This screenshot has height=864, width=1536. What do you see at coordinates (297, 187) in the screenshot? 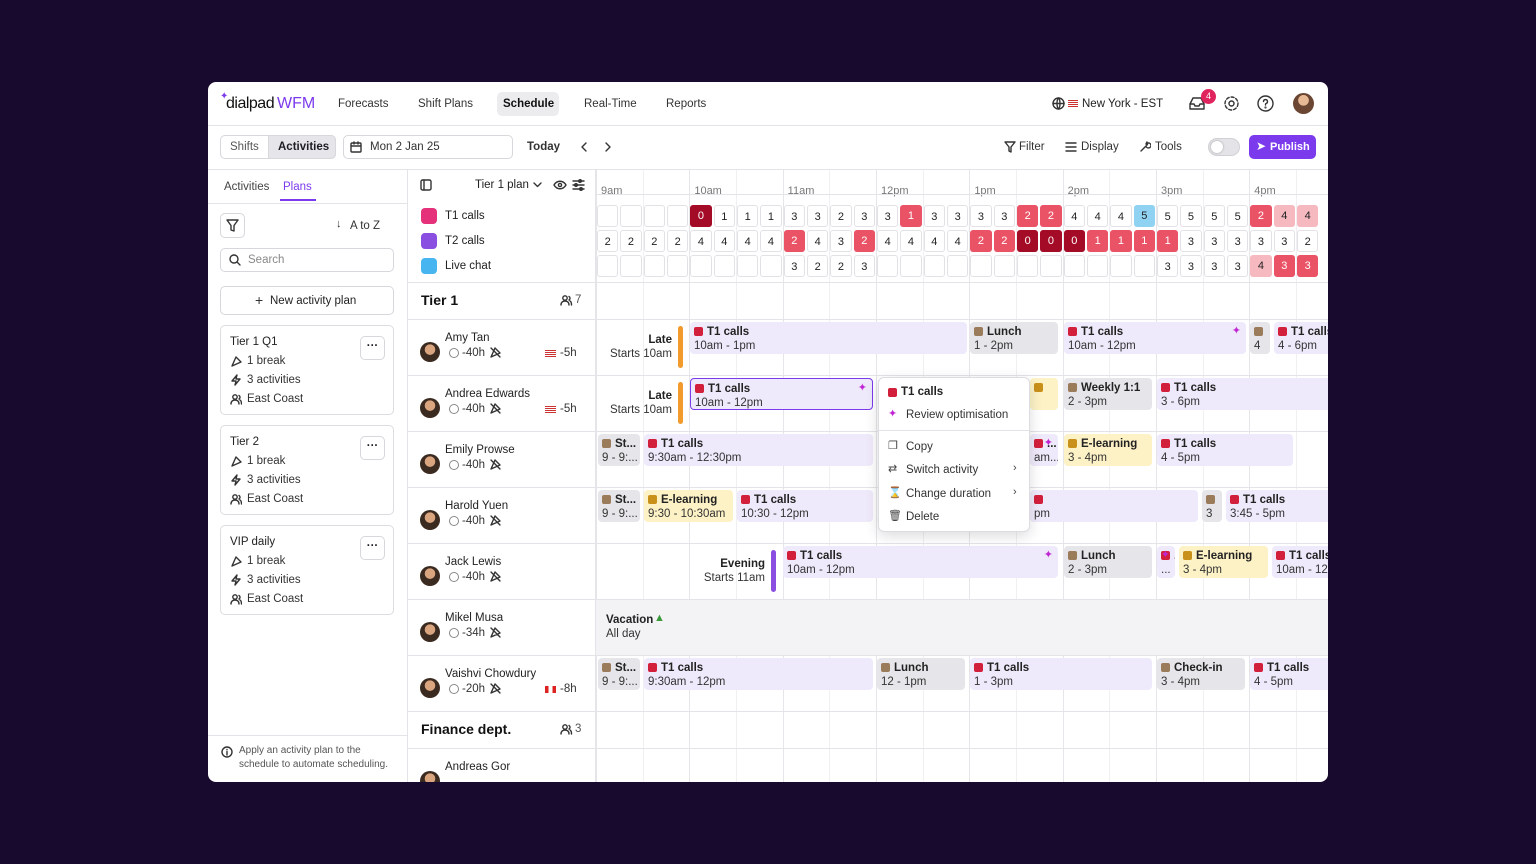
I see `sidebar-tab: Plans` at bounding box center [297, 187].